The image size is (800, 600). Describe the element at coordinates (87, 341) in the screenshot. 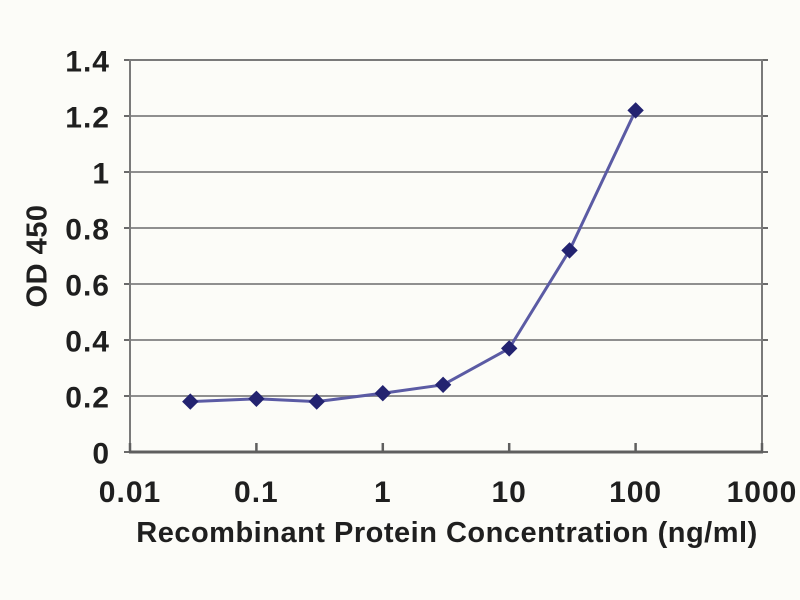

I see `y-tick-label: 0.4` at that location.